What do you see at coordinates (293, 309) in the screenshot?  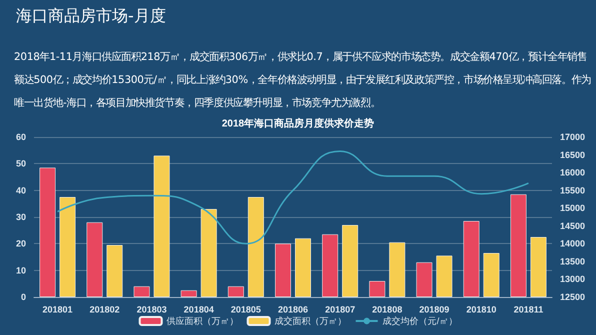 I see `x-tick-label: 201806` at bounding box center [293, 309].